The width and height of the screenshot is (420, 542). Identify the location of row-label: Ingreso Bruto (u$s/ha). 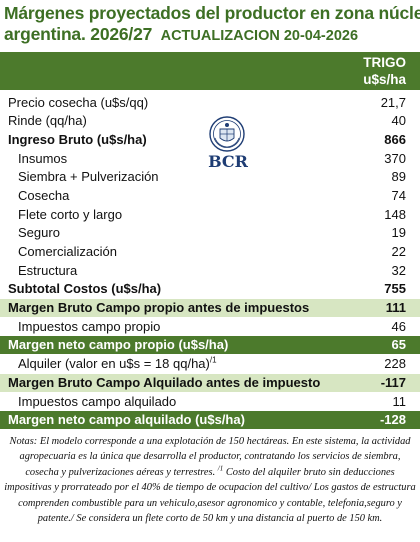
(77, 139).